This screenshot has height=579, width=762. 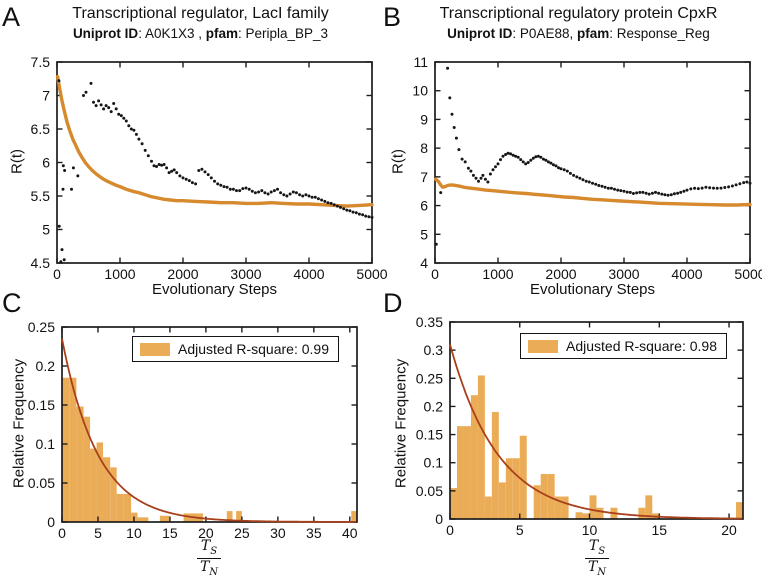 I want to click on y-tick-label: 8, so click(x=424, y=148).